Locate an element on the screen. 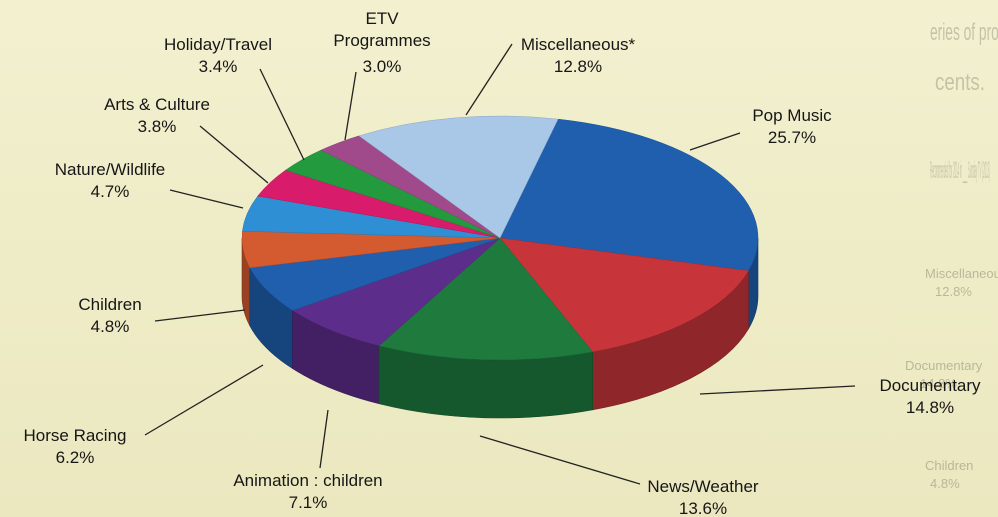  bg-mini-label-1: Miscellaneous is located at coordinates (961, 273).